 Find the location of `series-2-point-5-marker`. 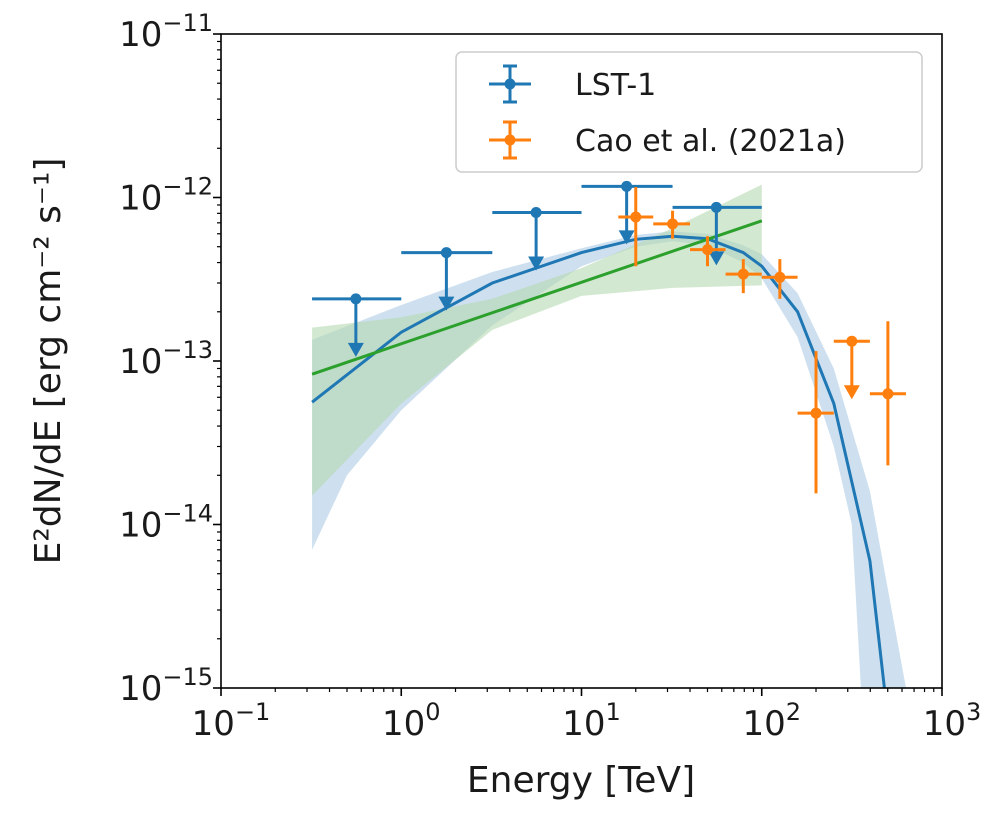

series-2-point-5-marker is located at coordinates (780, 277).